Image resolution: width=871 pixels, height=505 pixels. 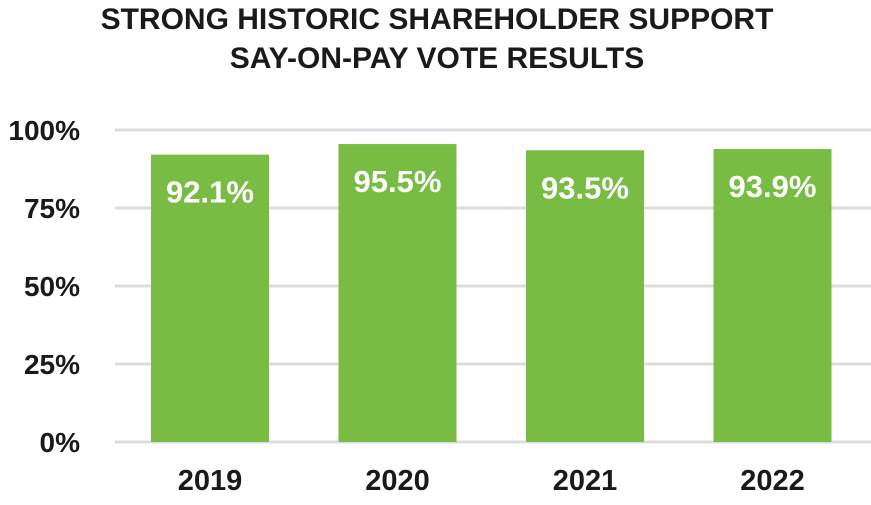 What do you see at coordinates (210, 481) in the screenshot?
I see `x-tick-label: 2019` at bounding box center [210, 481].